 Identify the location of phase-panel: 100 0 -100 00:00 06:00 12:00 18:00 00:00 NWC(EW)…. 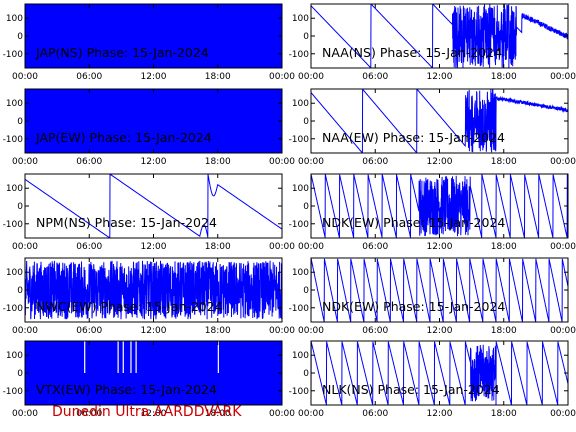
(149, 296).